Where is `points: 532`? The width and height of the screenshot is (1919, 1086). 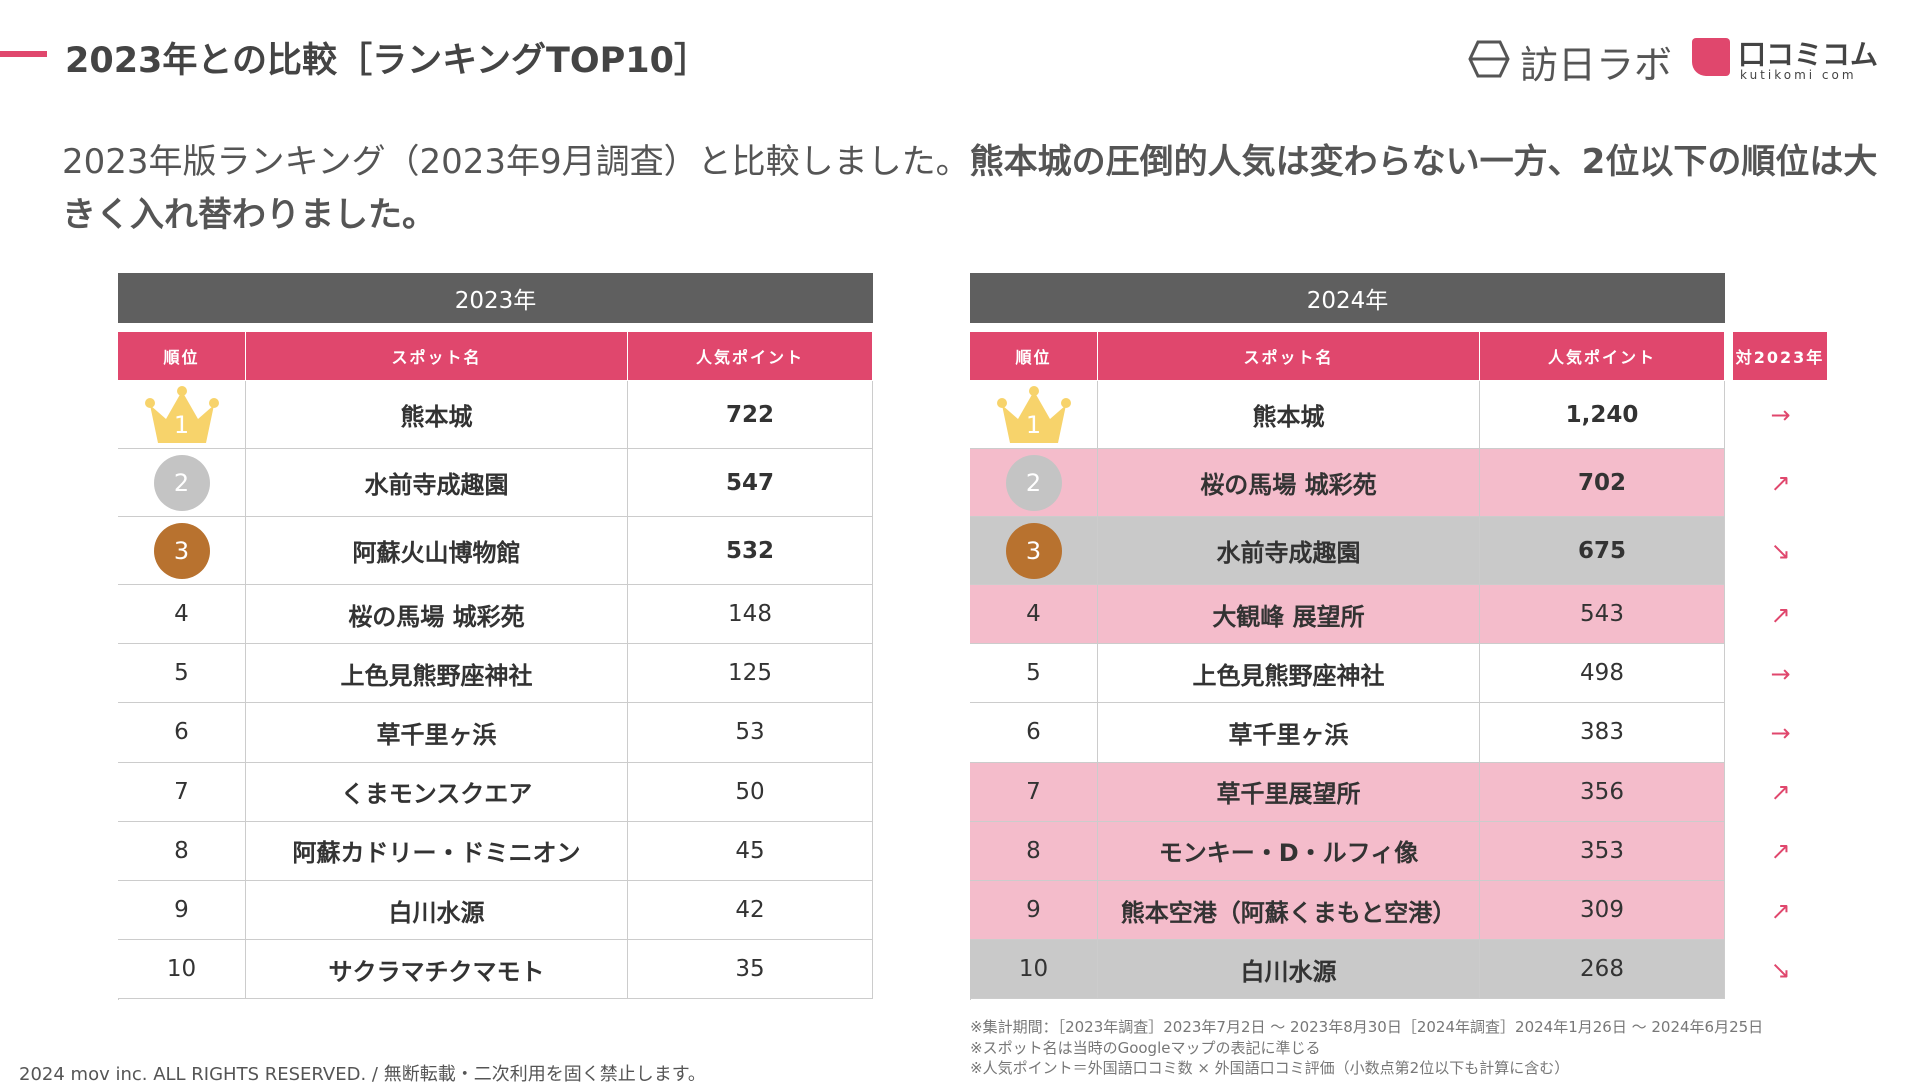
points: 532 is located at coordinates (750, 551).